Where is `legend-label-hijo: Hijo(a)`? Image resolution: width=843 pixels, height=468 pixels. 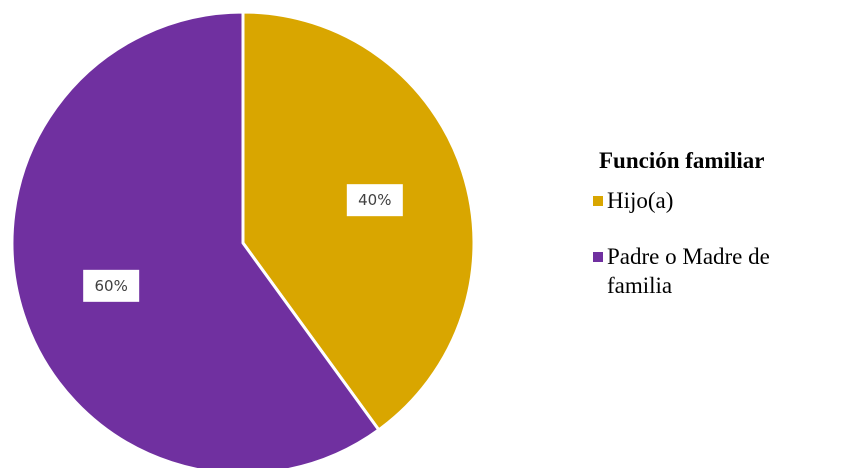 legend-label-hijo: Hijo(a) is located at coordinates (640, 200).